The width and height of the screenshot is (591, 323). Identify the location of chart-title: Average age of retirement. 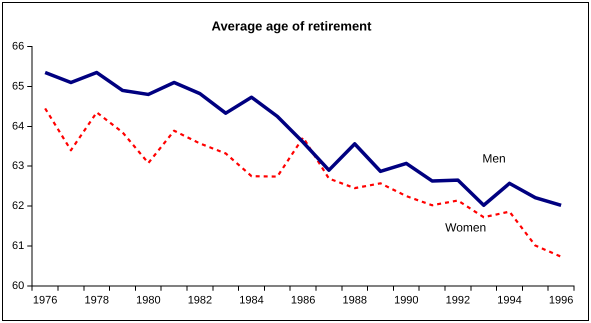
(292, 26).